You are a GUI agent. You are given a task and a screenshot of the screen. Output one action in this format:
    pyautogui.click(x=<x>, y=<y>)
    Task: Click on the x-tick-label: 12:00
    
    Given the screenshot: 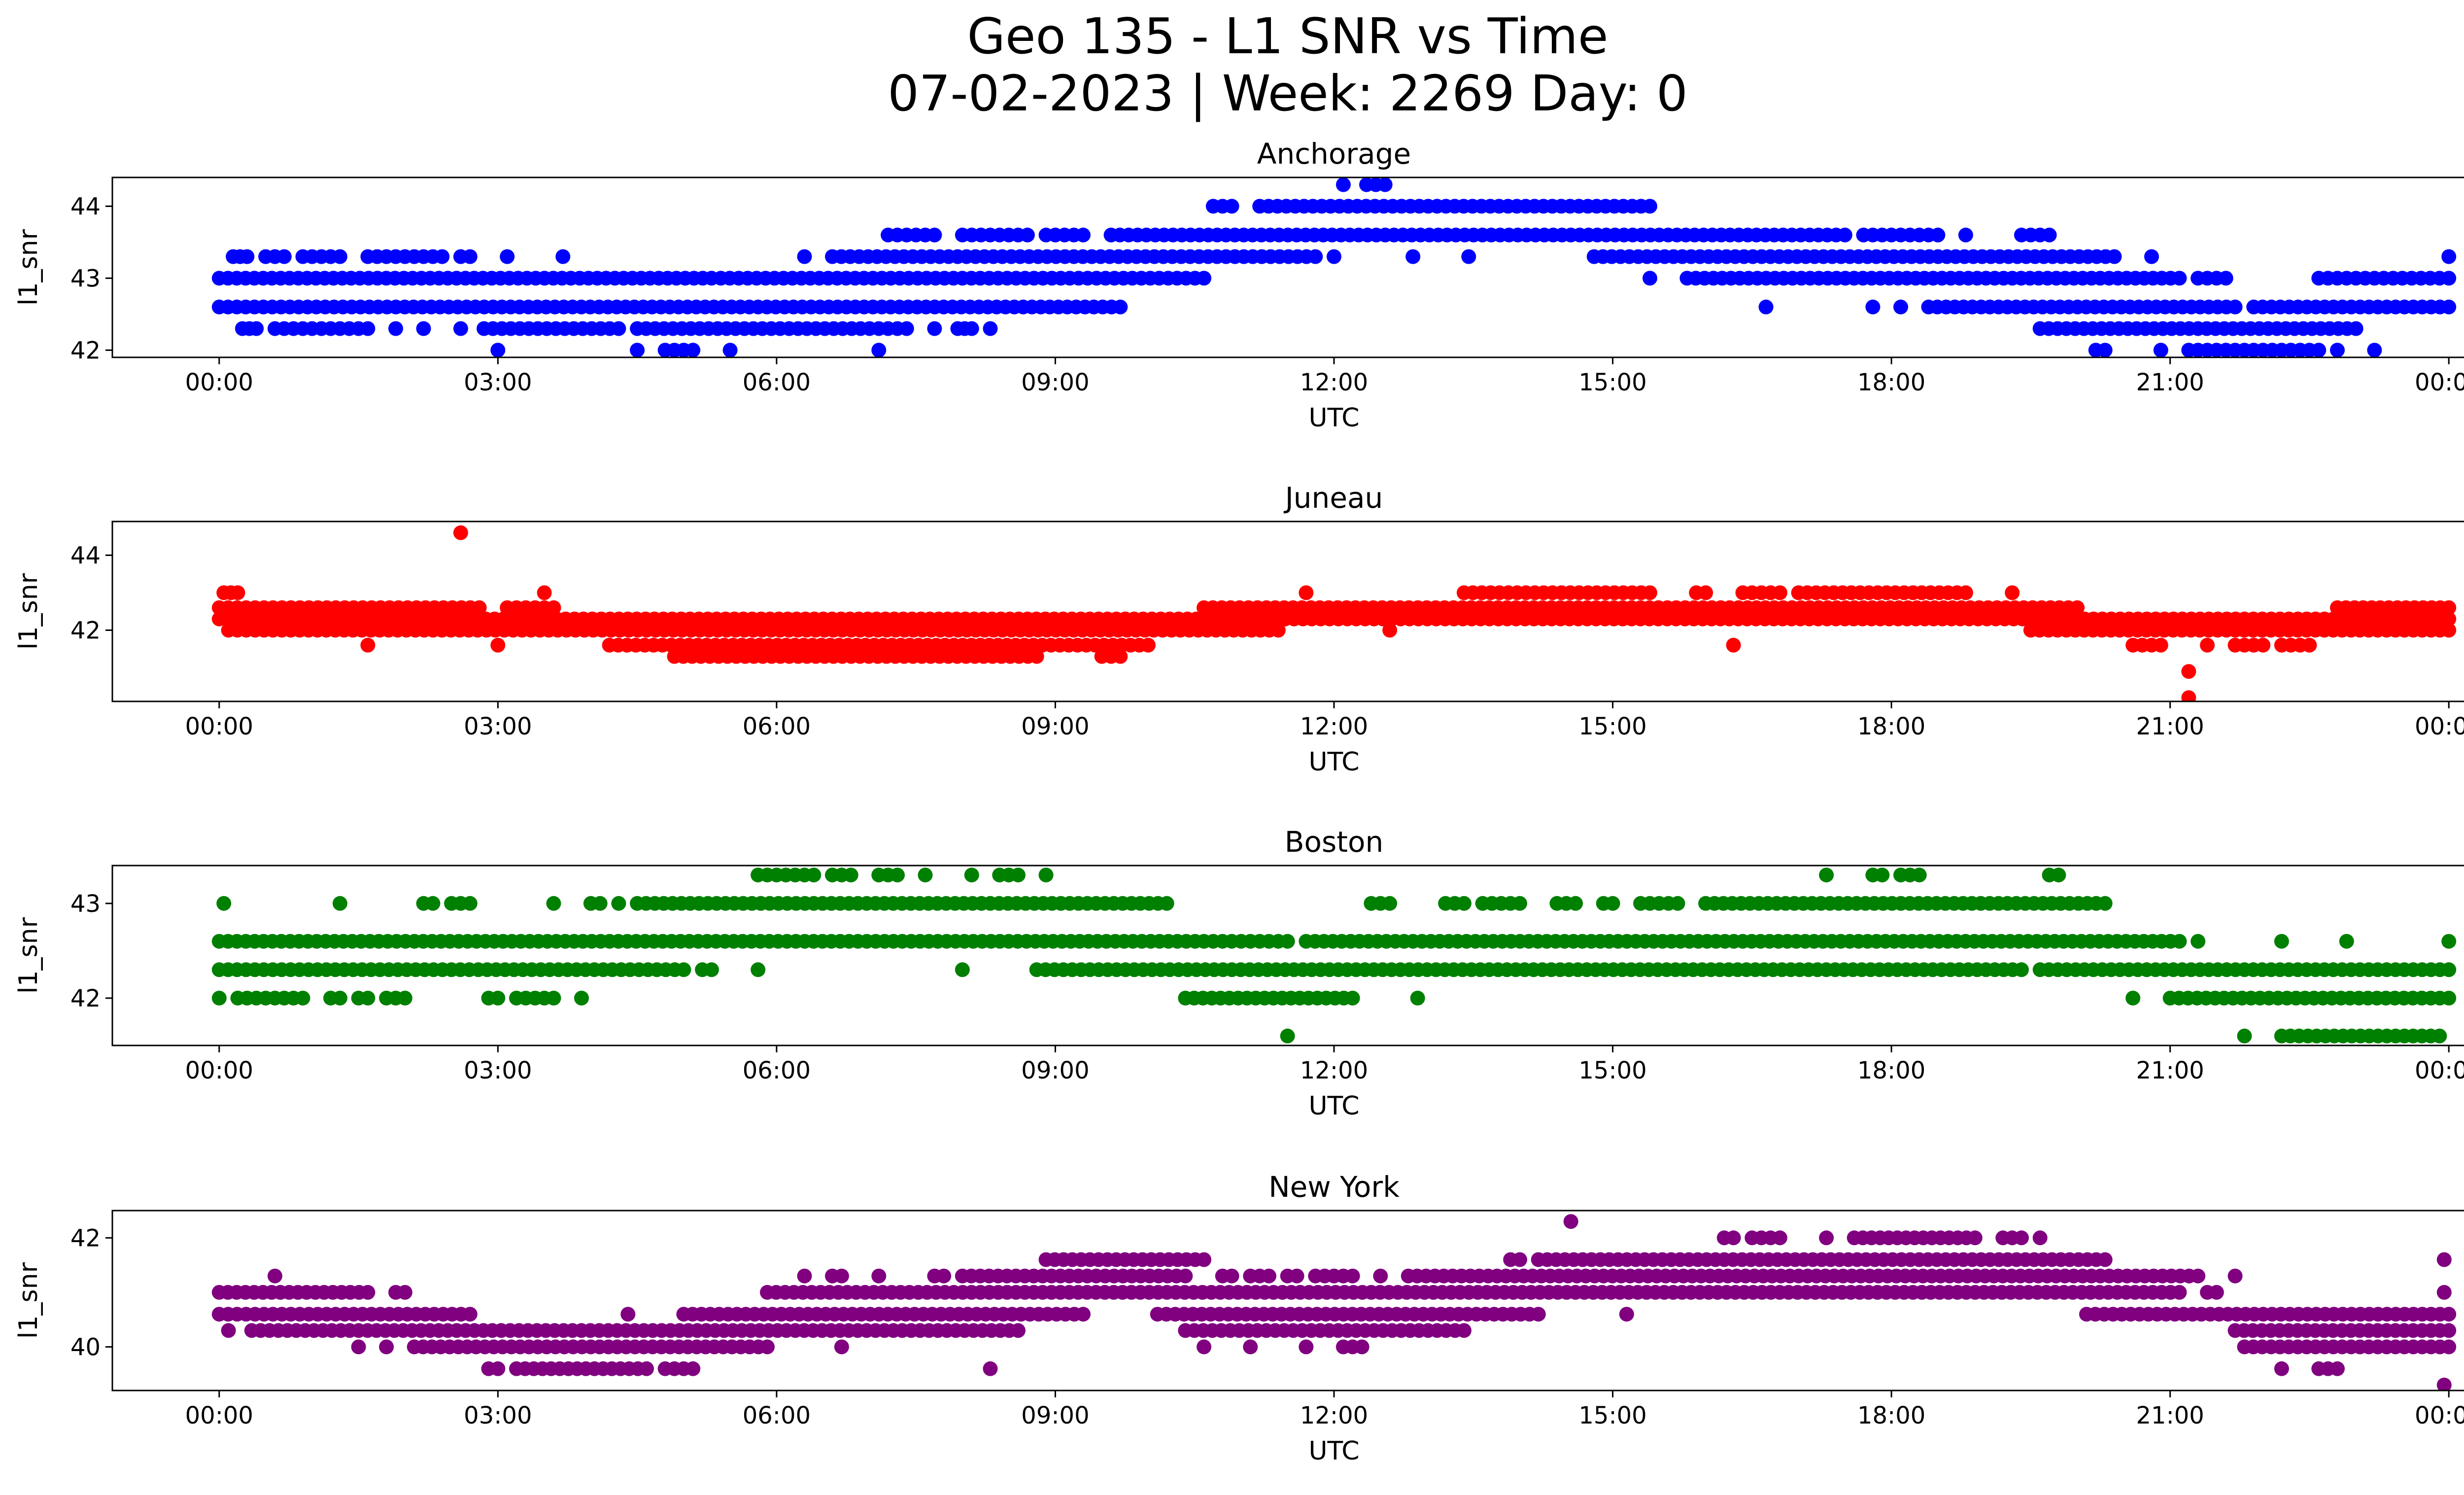 What is the action you would take?
    pyautogui.click(x=1334, y=726)
    